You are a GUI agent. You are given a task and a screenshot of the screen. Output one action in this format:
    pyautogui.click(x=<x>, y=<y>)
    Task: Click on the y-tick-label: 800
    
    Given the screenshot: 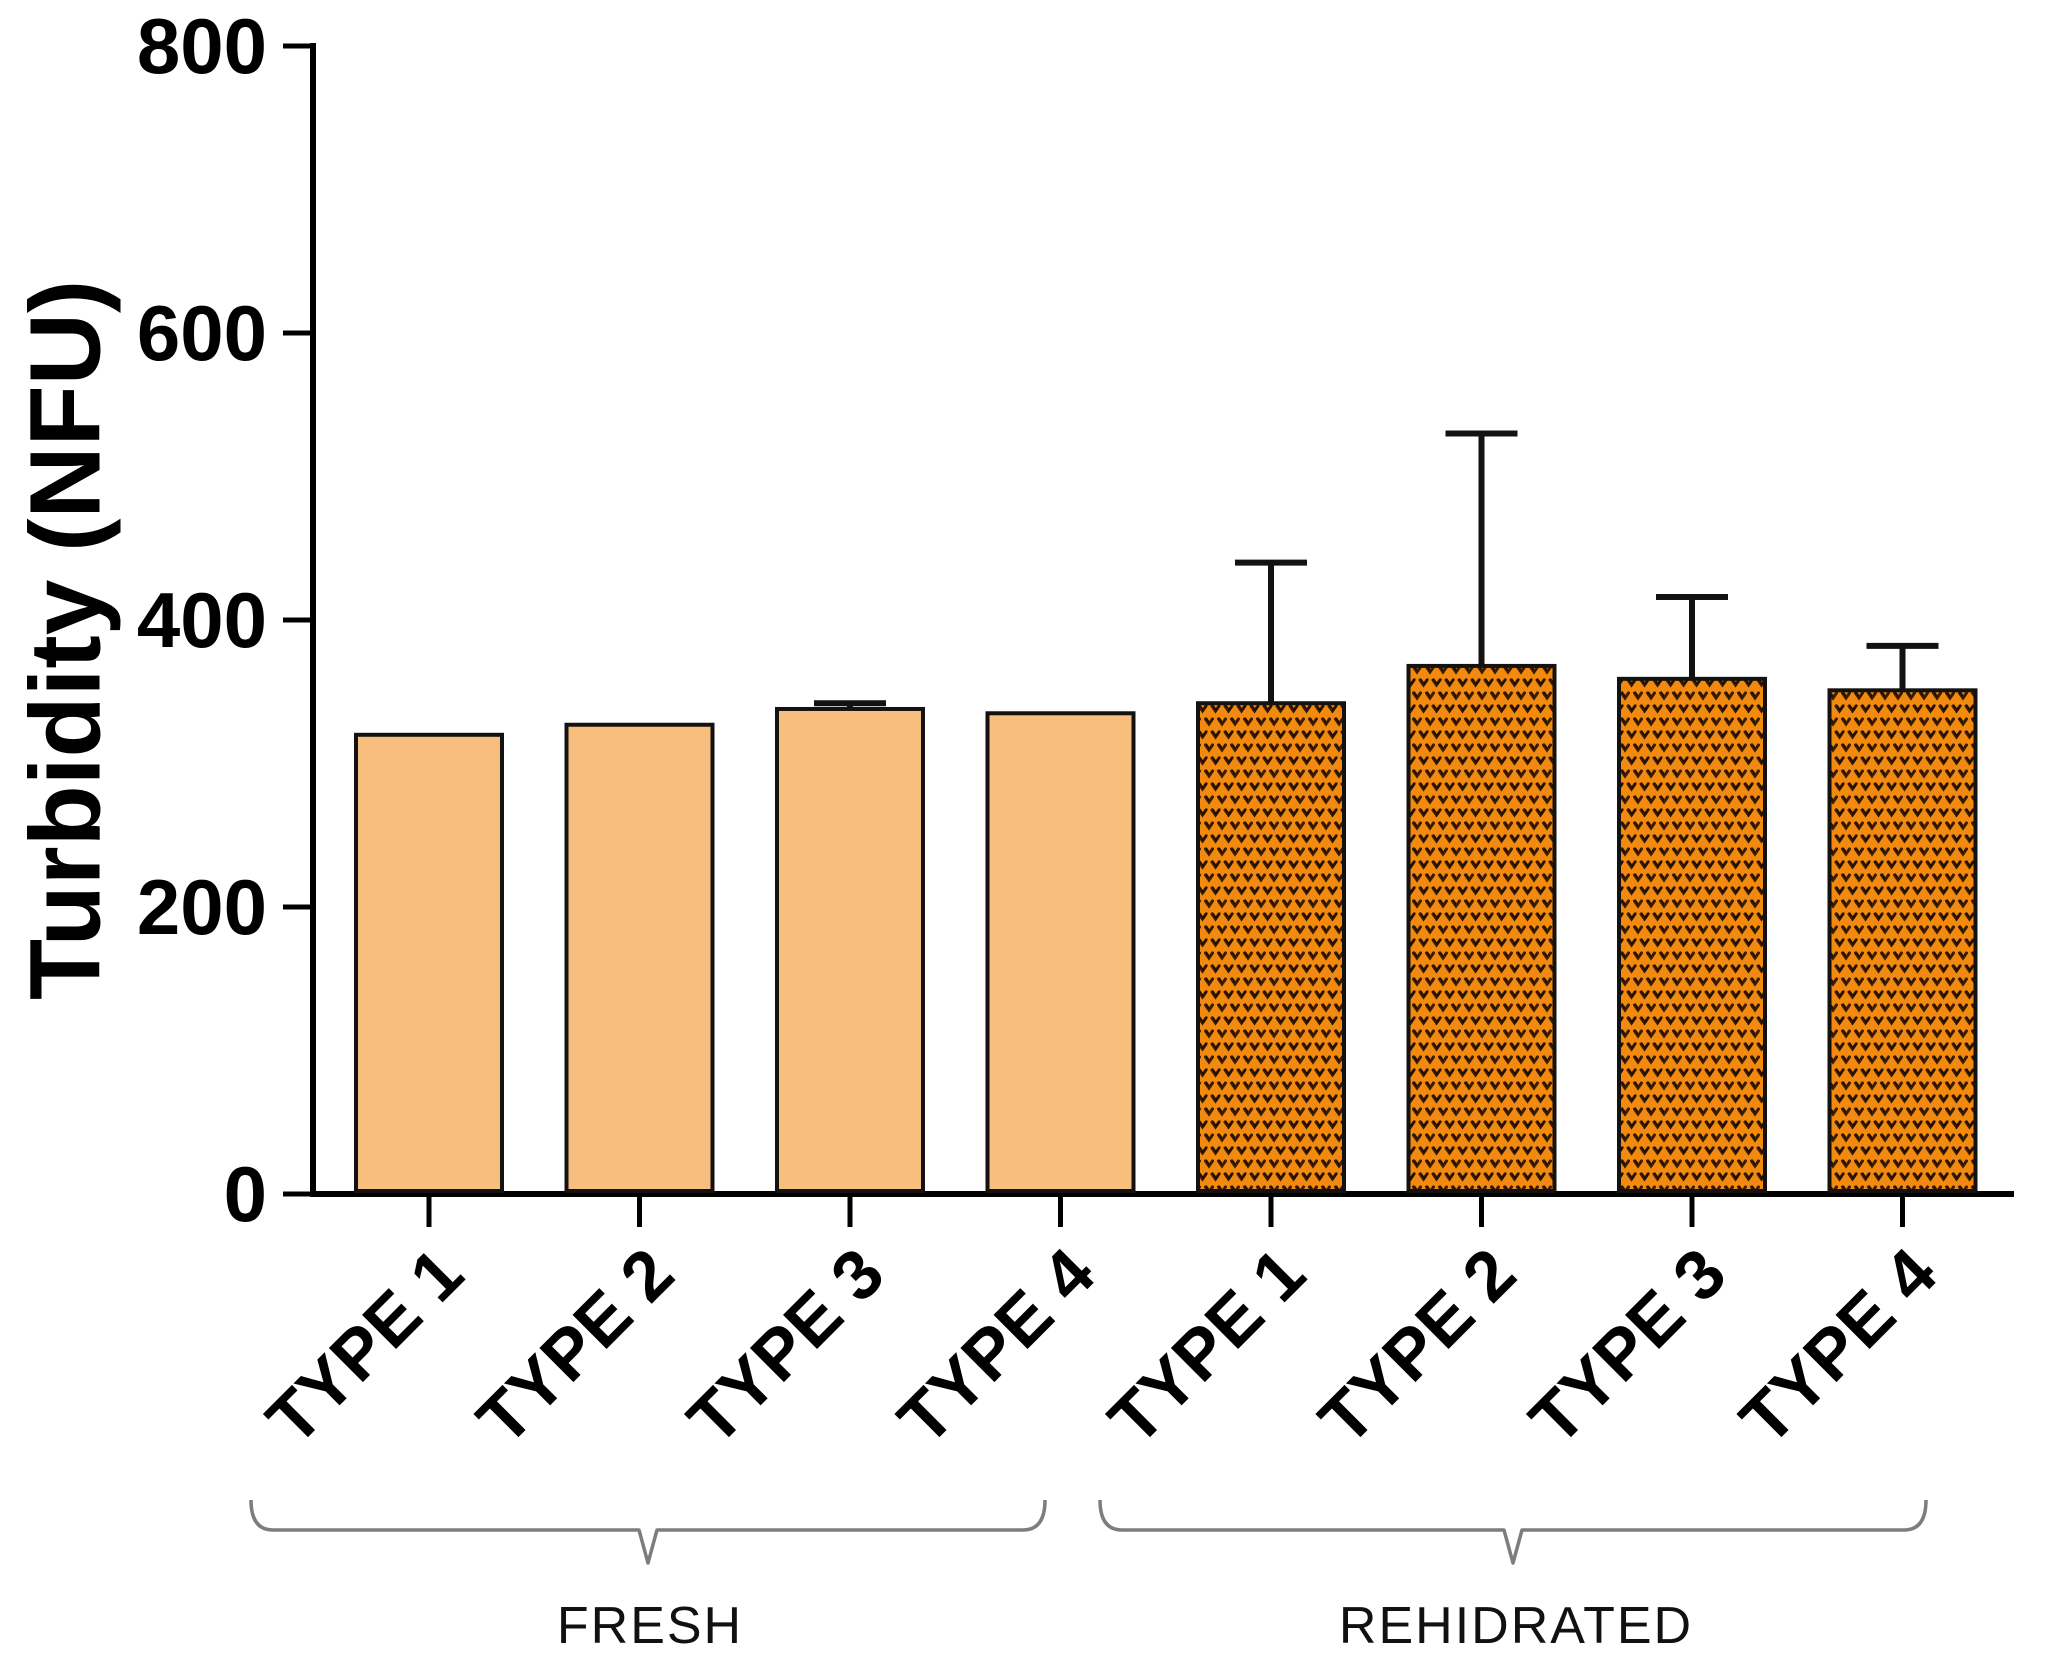 What is the action you would take?
    pyautogui.click(x=202, y=46)
    